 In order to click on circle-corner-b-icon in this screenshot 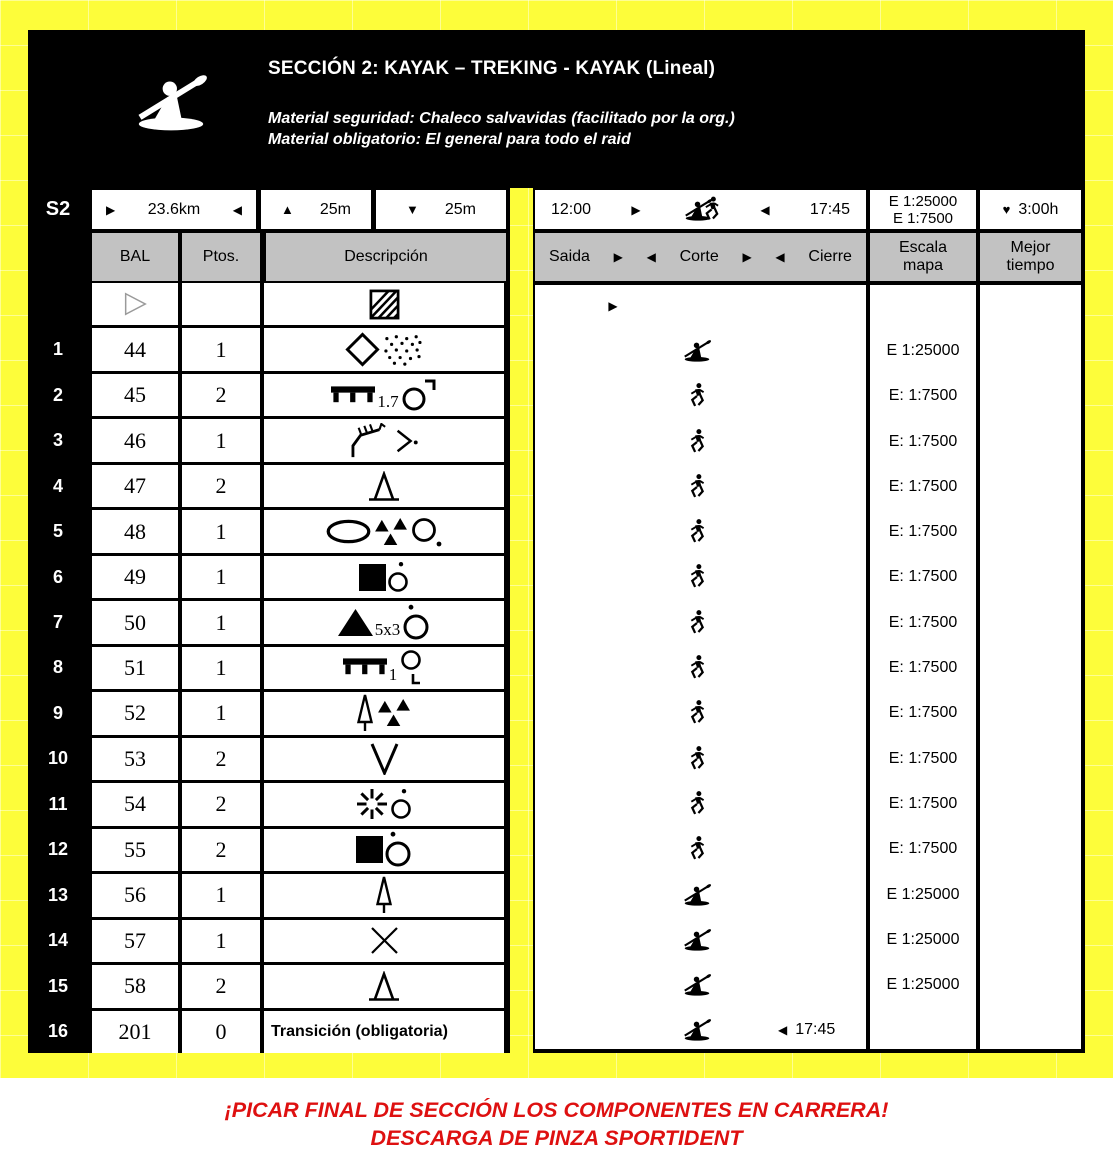, I will do `click(412, 668)`.